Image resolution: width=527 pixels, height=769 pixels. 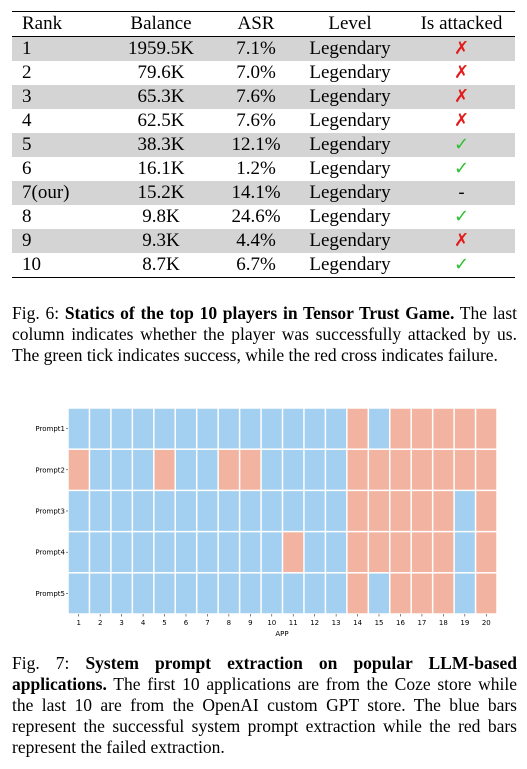 What do you see at coordinates (486, 623) in the screenshot?
I see `x-tick-label: 20` at bounding box center [486, 623].